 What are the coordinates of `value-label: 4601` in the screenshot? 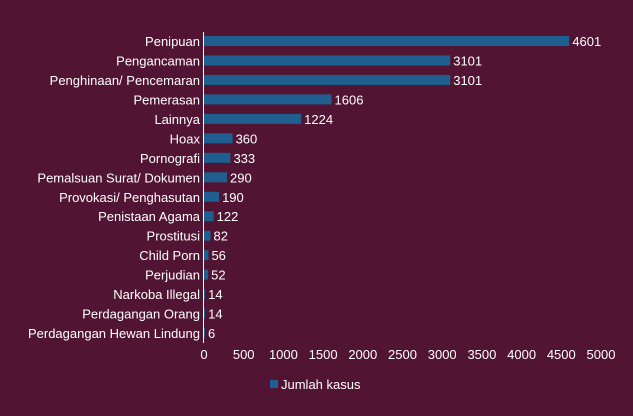 It's located at (586, 41).